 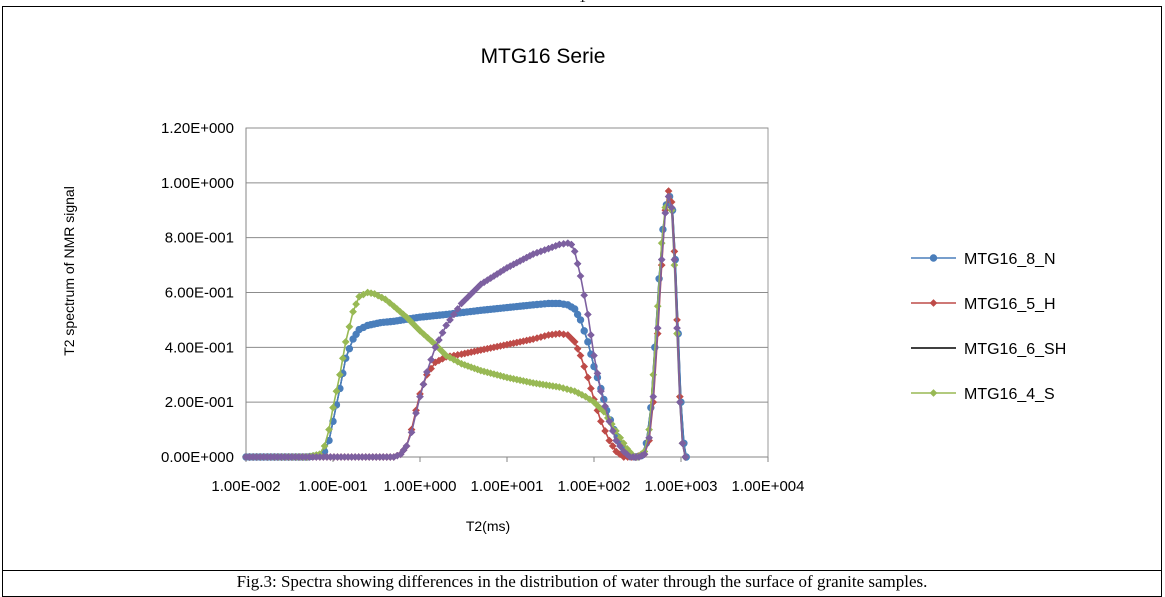 I want to click on x-tick-label: 1.00E+002, so click(x=594, y=486).